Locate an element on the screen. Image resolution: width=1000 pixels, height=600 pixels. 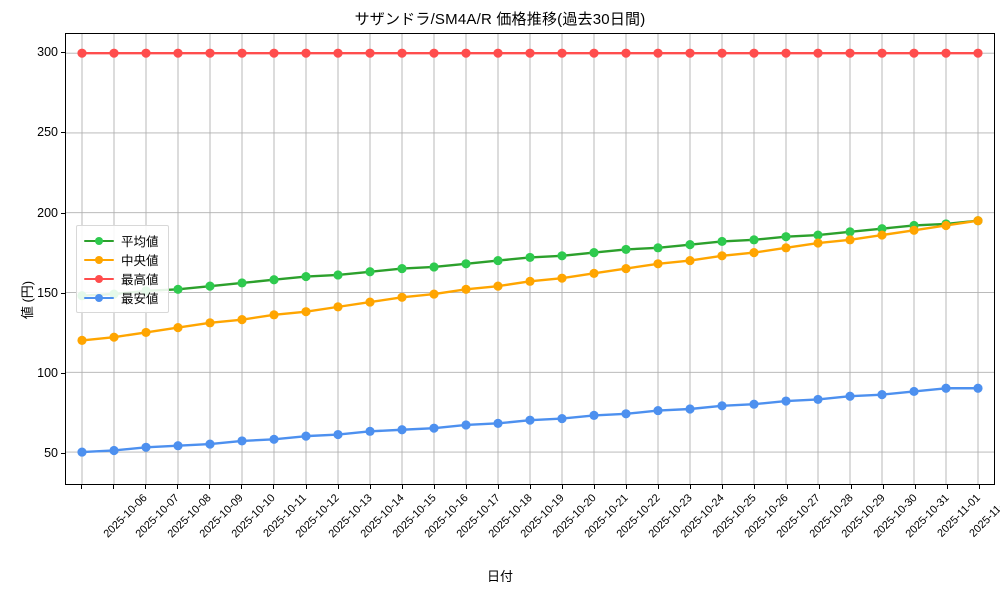
y-tick-label: 100 is located at coordinates (47, 372).